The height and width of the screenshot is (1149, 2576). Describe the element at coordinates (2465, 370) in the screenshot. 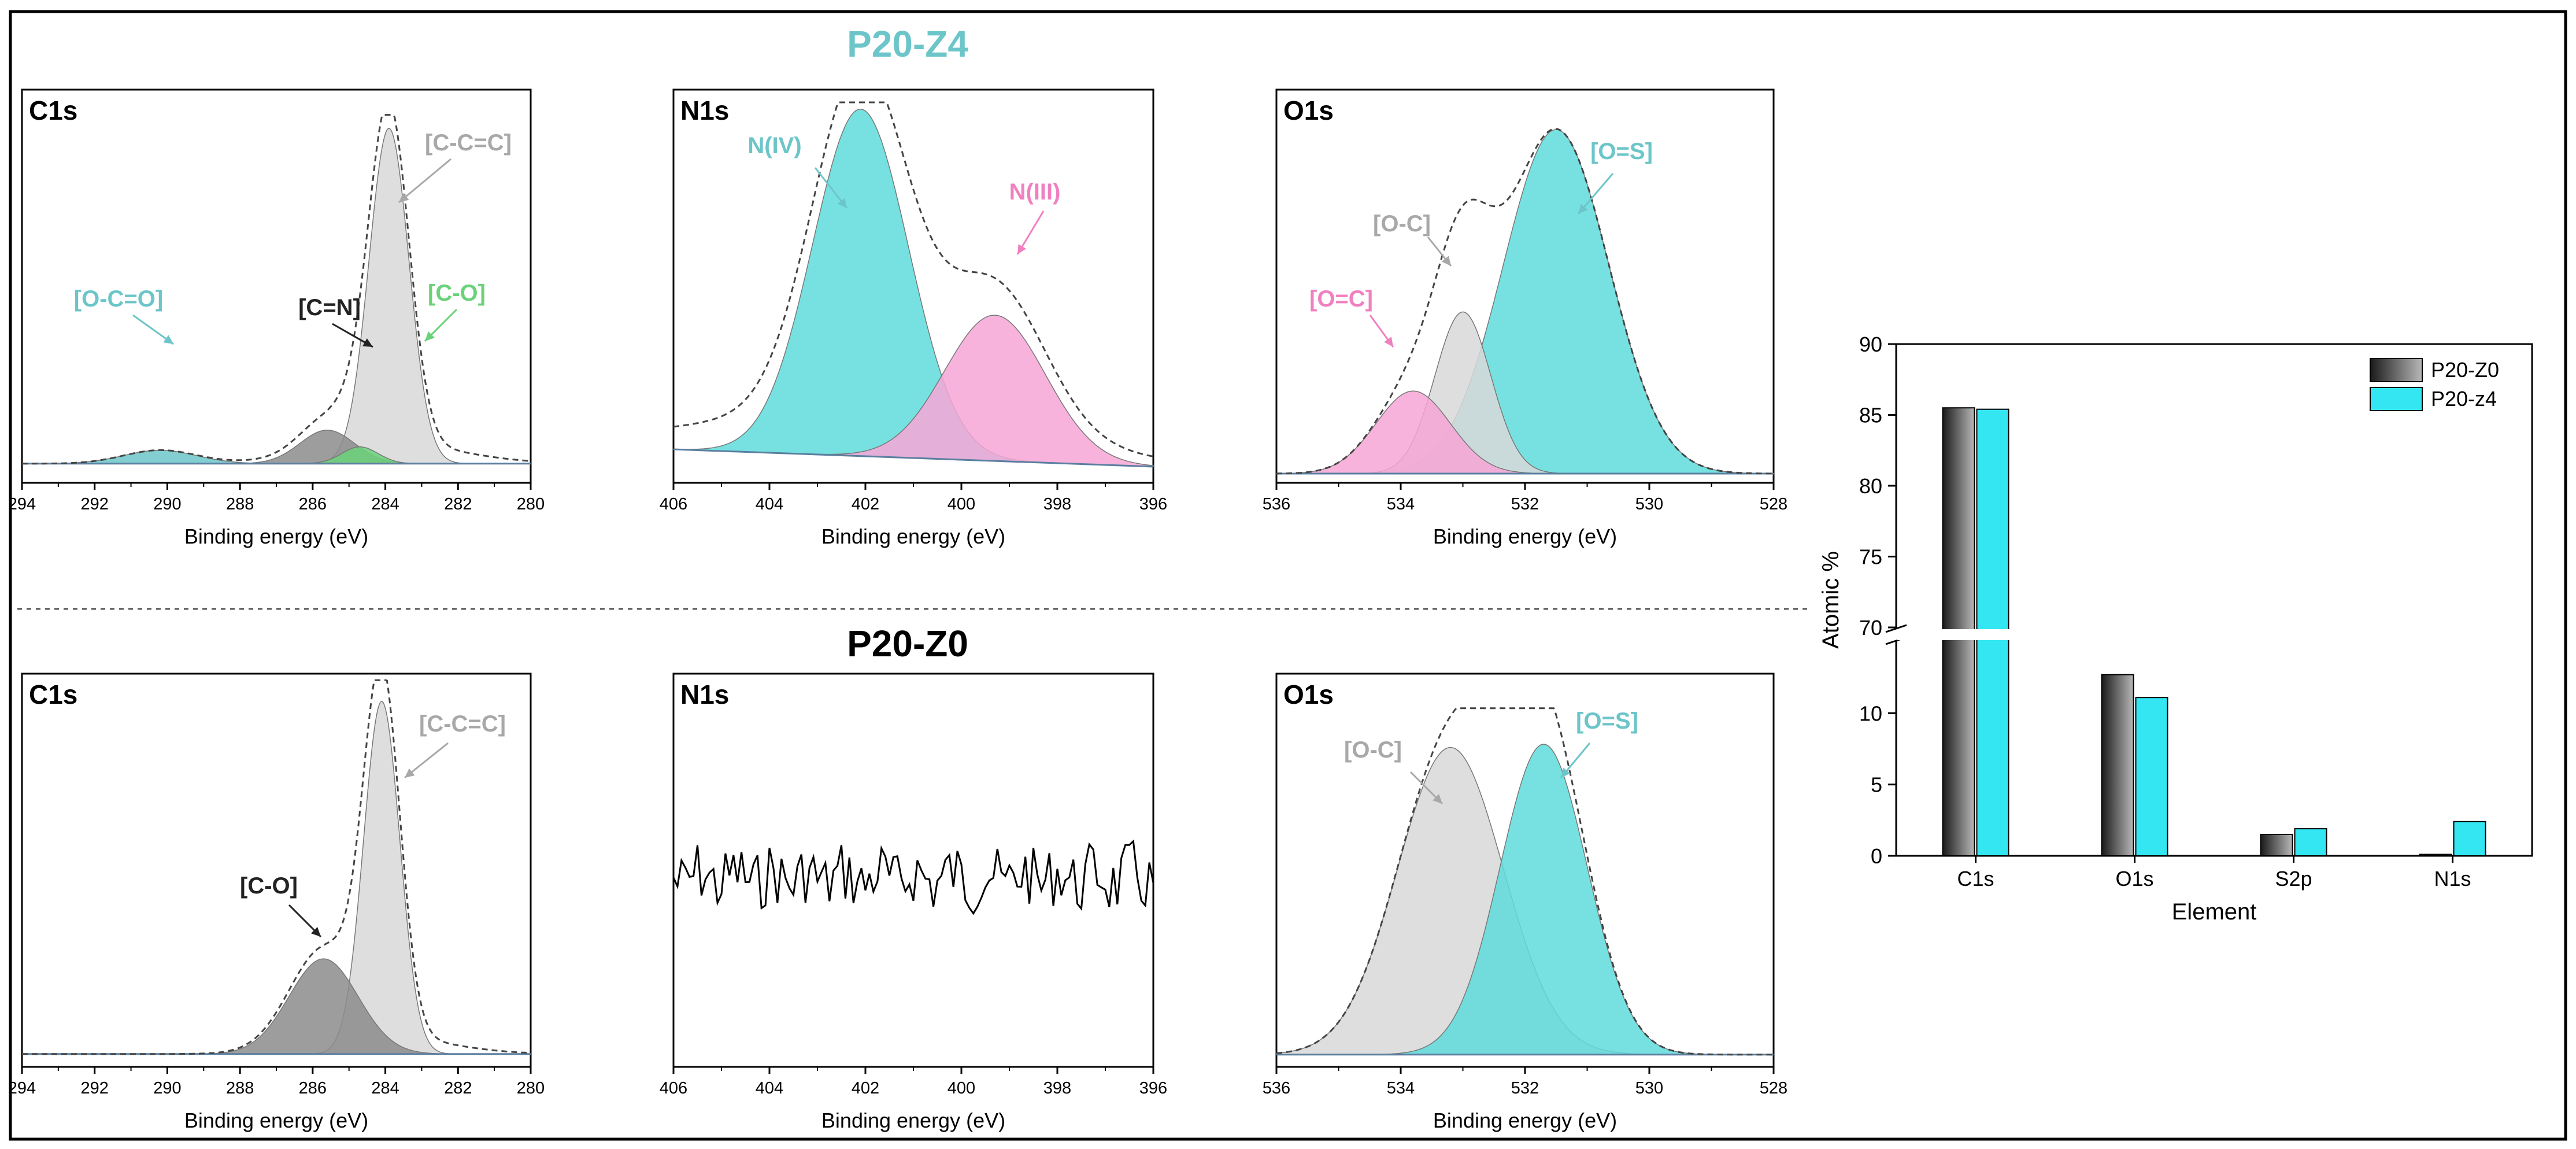

I see `legend-label: P20-Z0` at that location.